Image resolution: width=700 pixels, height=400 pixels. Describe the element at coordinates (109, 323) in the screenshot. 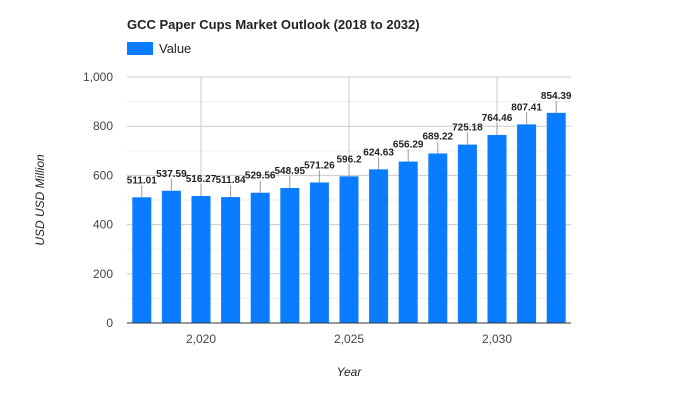

I see `y-tick-label: 0` at that location.